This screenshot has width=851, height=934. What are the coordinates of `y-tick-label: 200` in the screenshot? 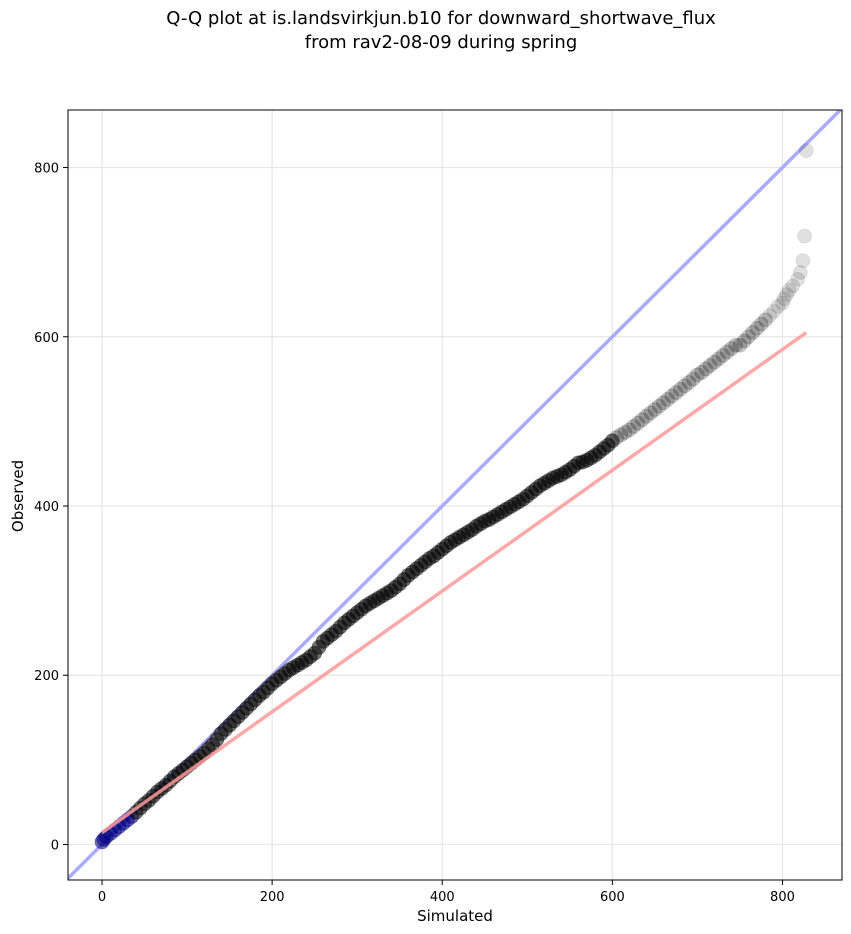 It's located at (46, 676).